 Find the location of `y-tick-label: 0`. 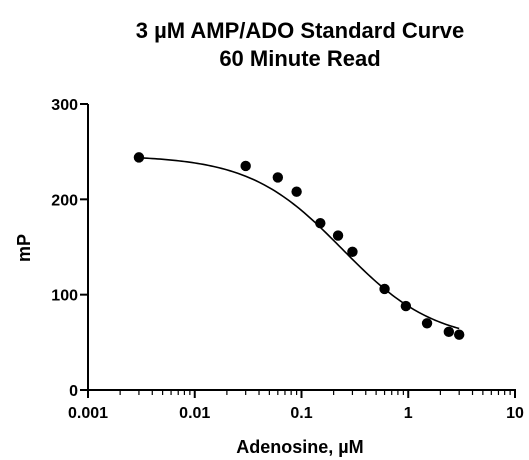

y-tick-label: 0 is located at coordinates (73, 391).